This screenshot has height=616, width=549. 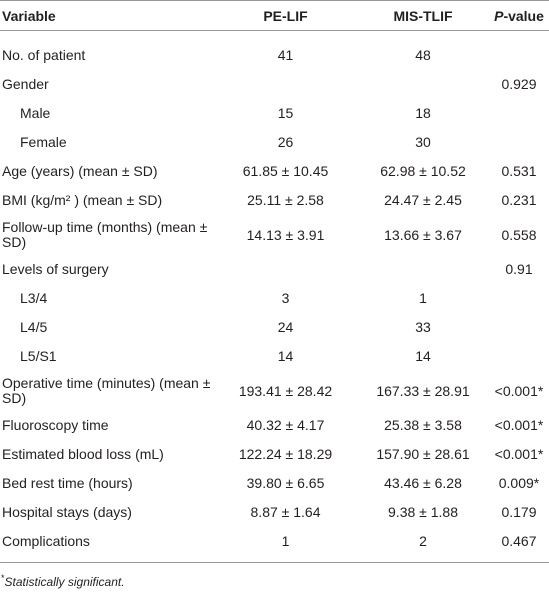 I want to click on cell: 40.32 ± 4.17, so click(x=285, y=425).